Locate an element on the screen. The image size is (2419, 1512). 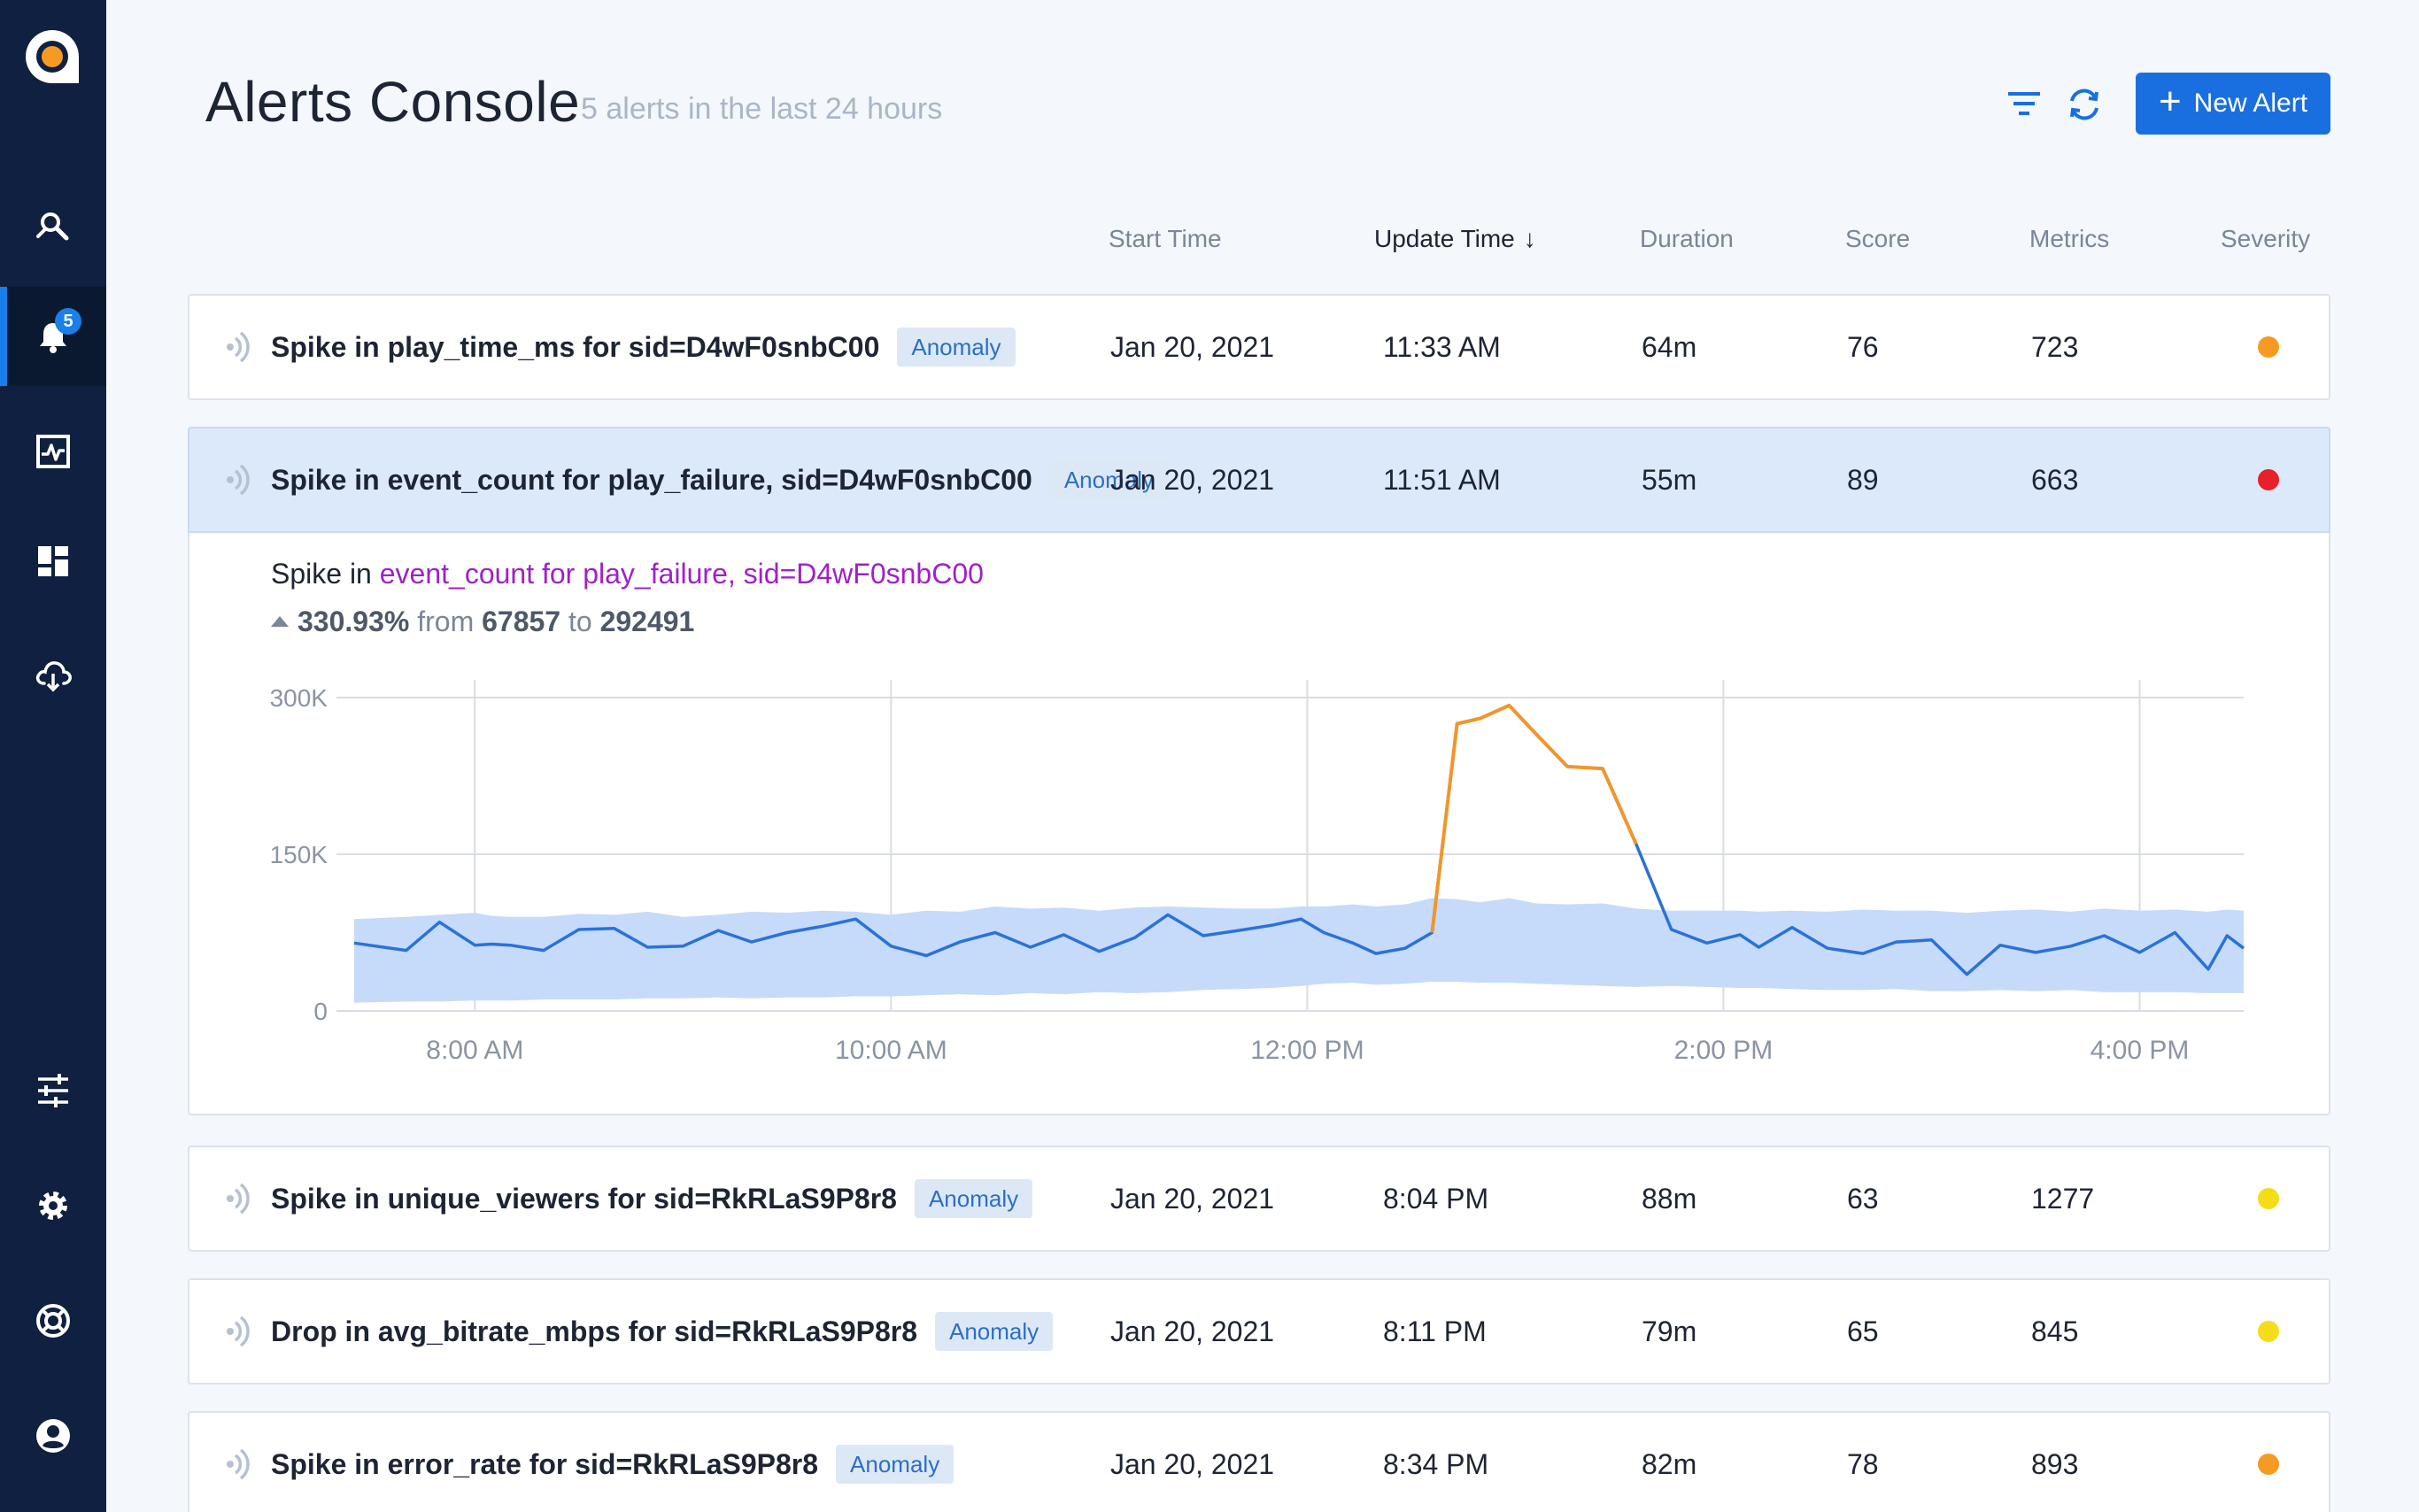
new-alert-button: + New Alert is located at coordinates (2233, 104).